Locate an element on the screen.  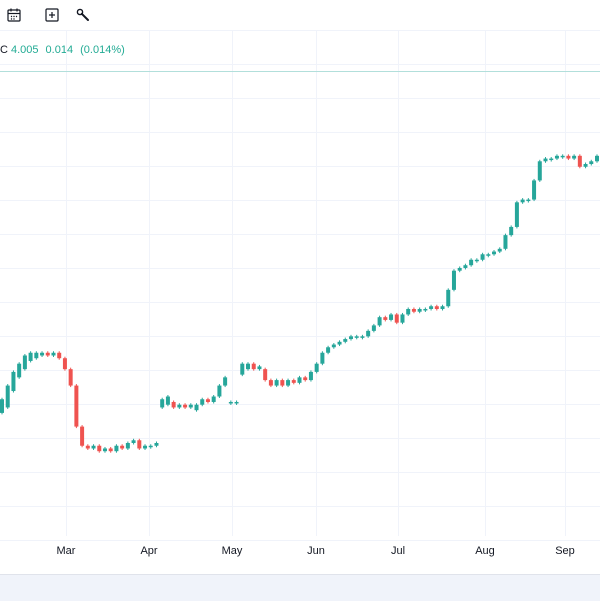
close-value: 4.005 is located at coordinates (24, 50).